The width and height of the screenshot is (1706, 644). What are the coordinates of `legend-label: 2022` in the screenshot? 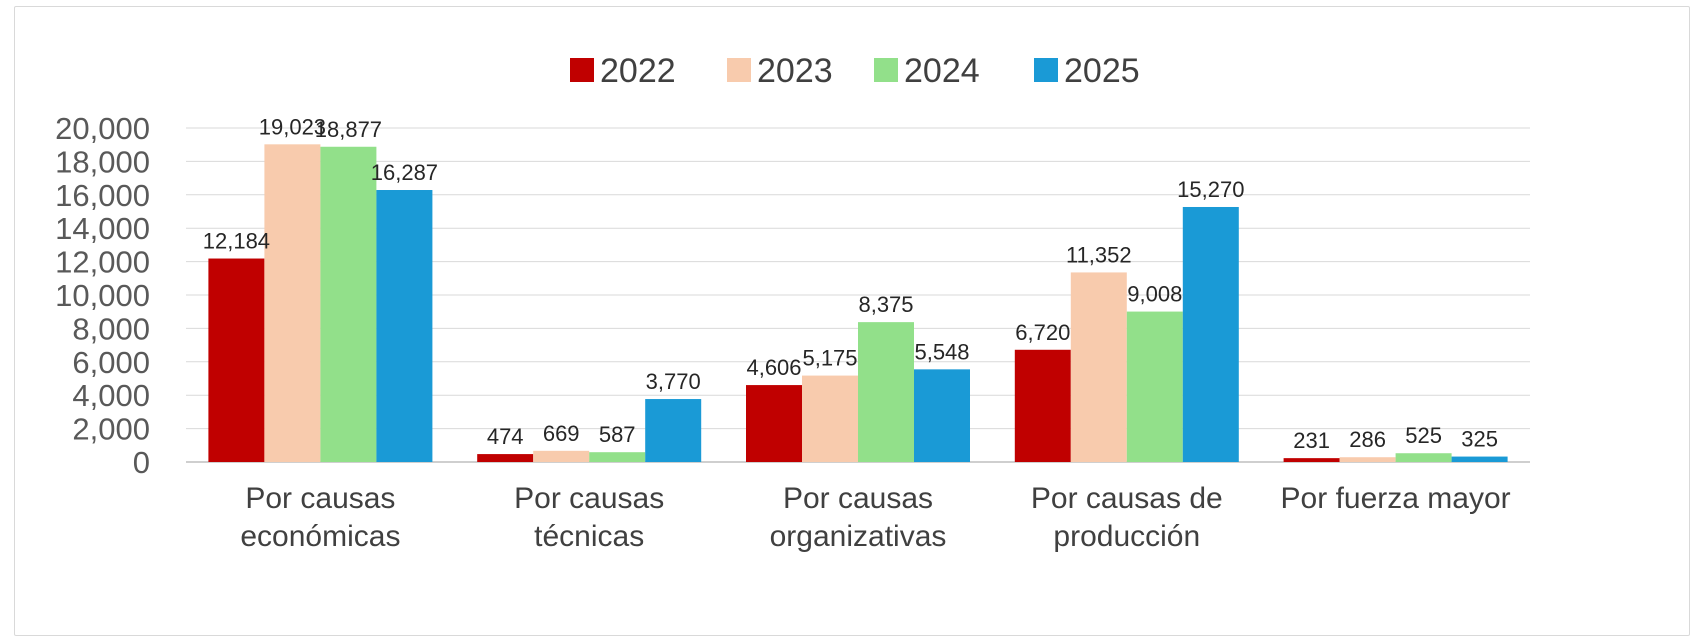 It's located at (638, 71).